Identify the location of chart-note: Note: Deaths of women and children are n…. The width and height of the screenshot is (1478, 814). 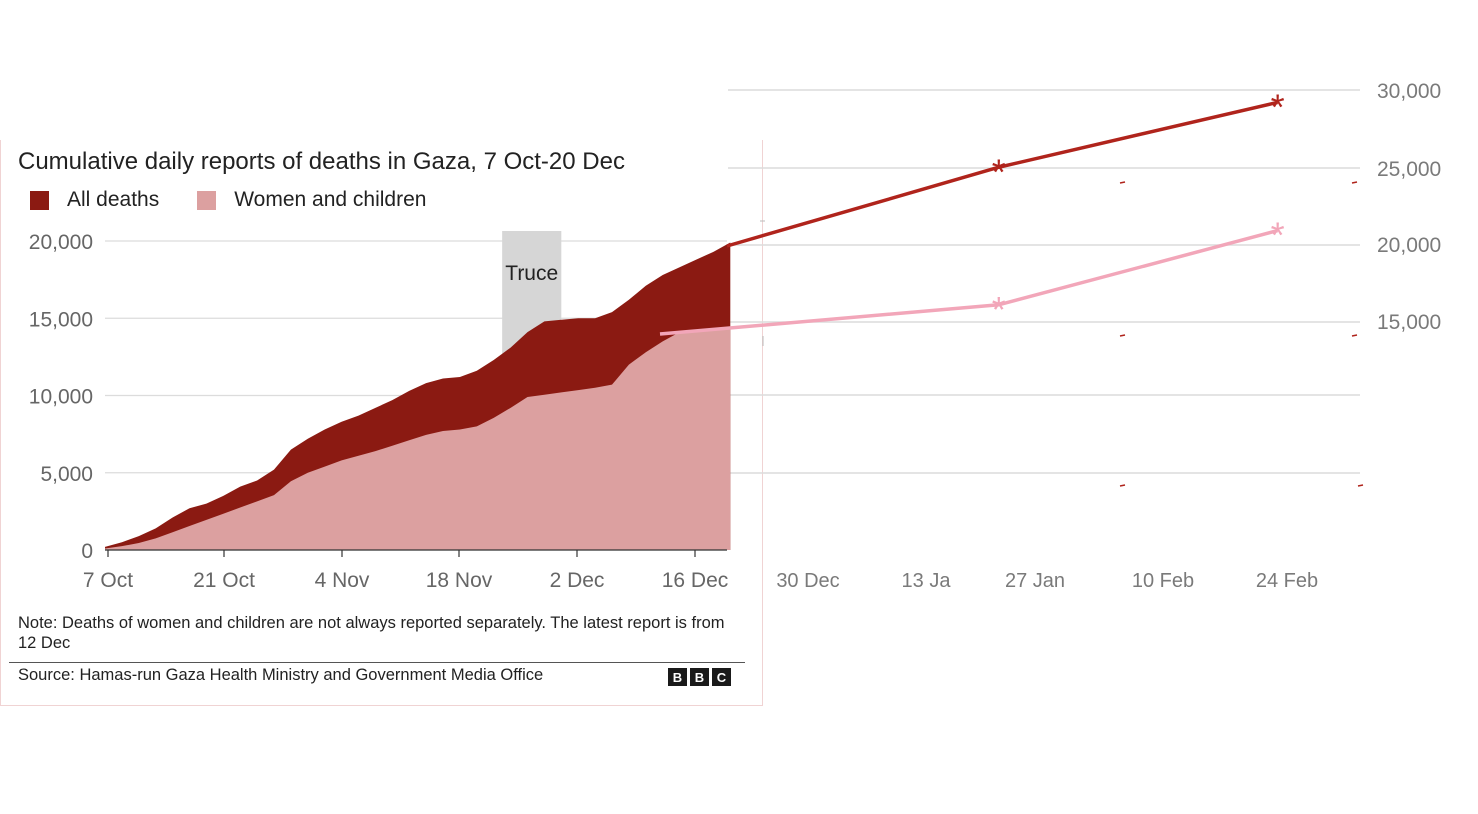
(371, 633).